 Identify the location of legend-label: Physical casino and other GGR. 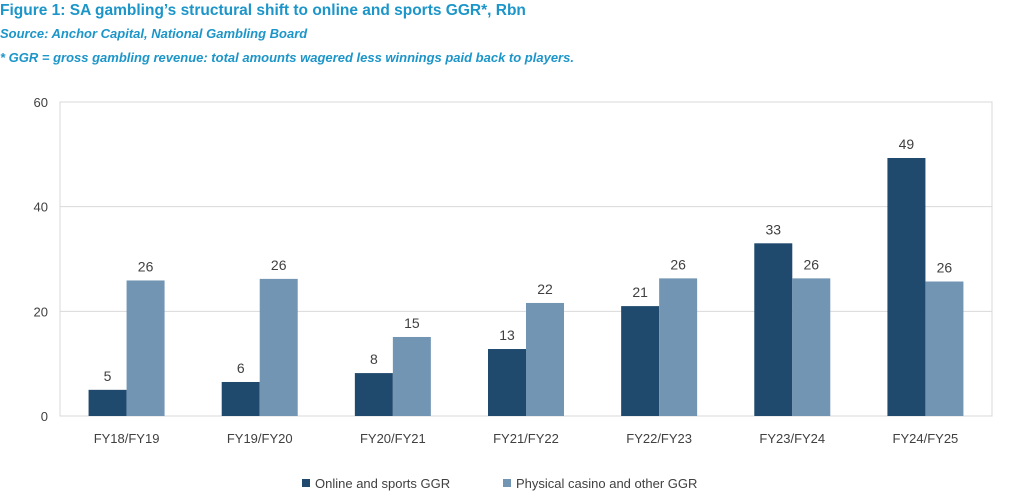
(606, 483).